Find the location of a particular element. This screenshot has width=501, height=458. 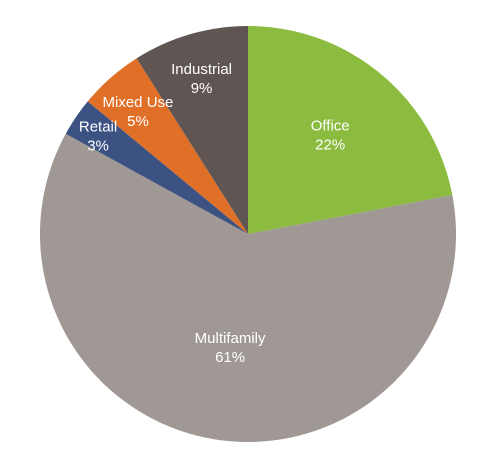

slice-label-office: Office 22% is located at coordinates (330, 136).